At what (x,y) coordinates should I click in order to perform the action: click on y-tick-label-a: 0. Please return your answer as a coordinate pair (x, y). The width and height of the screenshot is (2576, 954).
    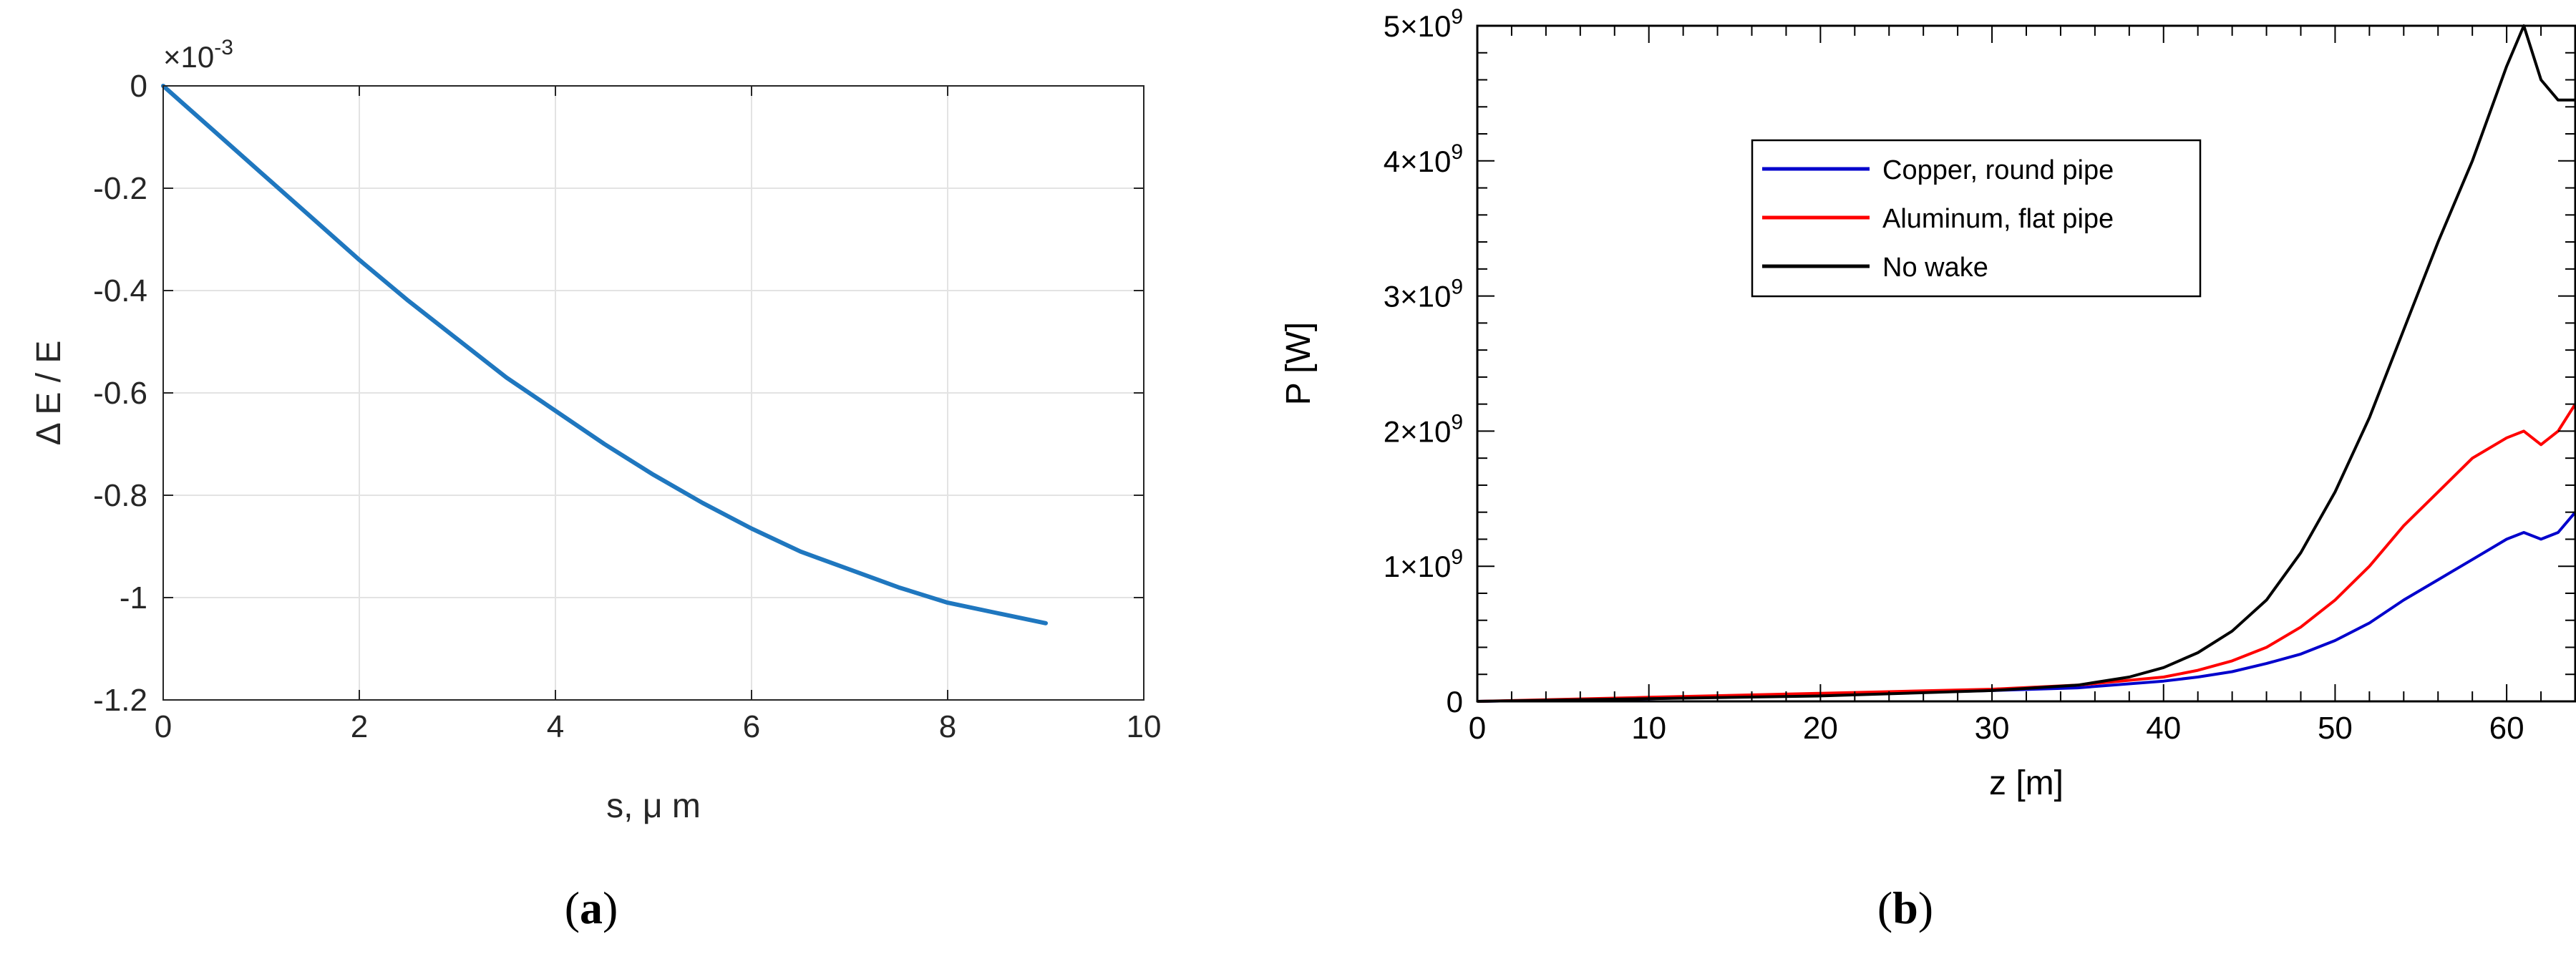
    Looking at the image, I should click on (138, 87).